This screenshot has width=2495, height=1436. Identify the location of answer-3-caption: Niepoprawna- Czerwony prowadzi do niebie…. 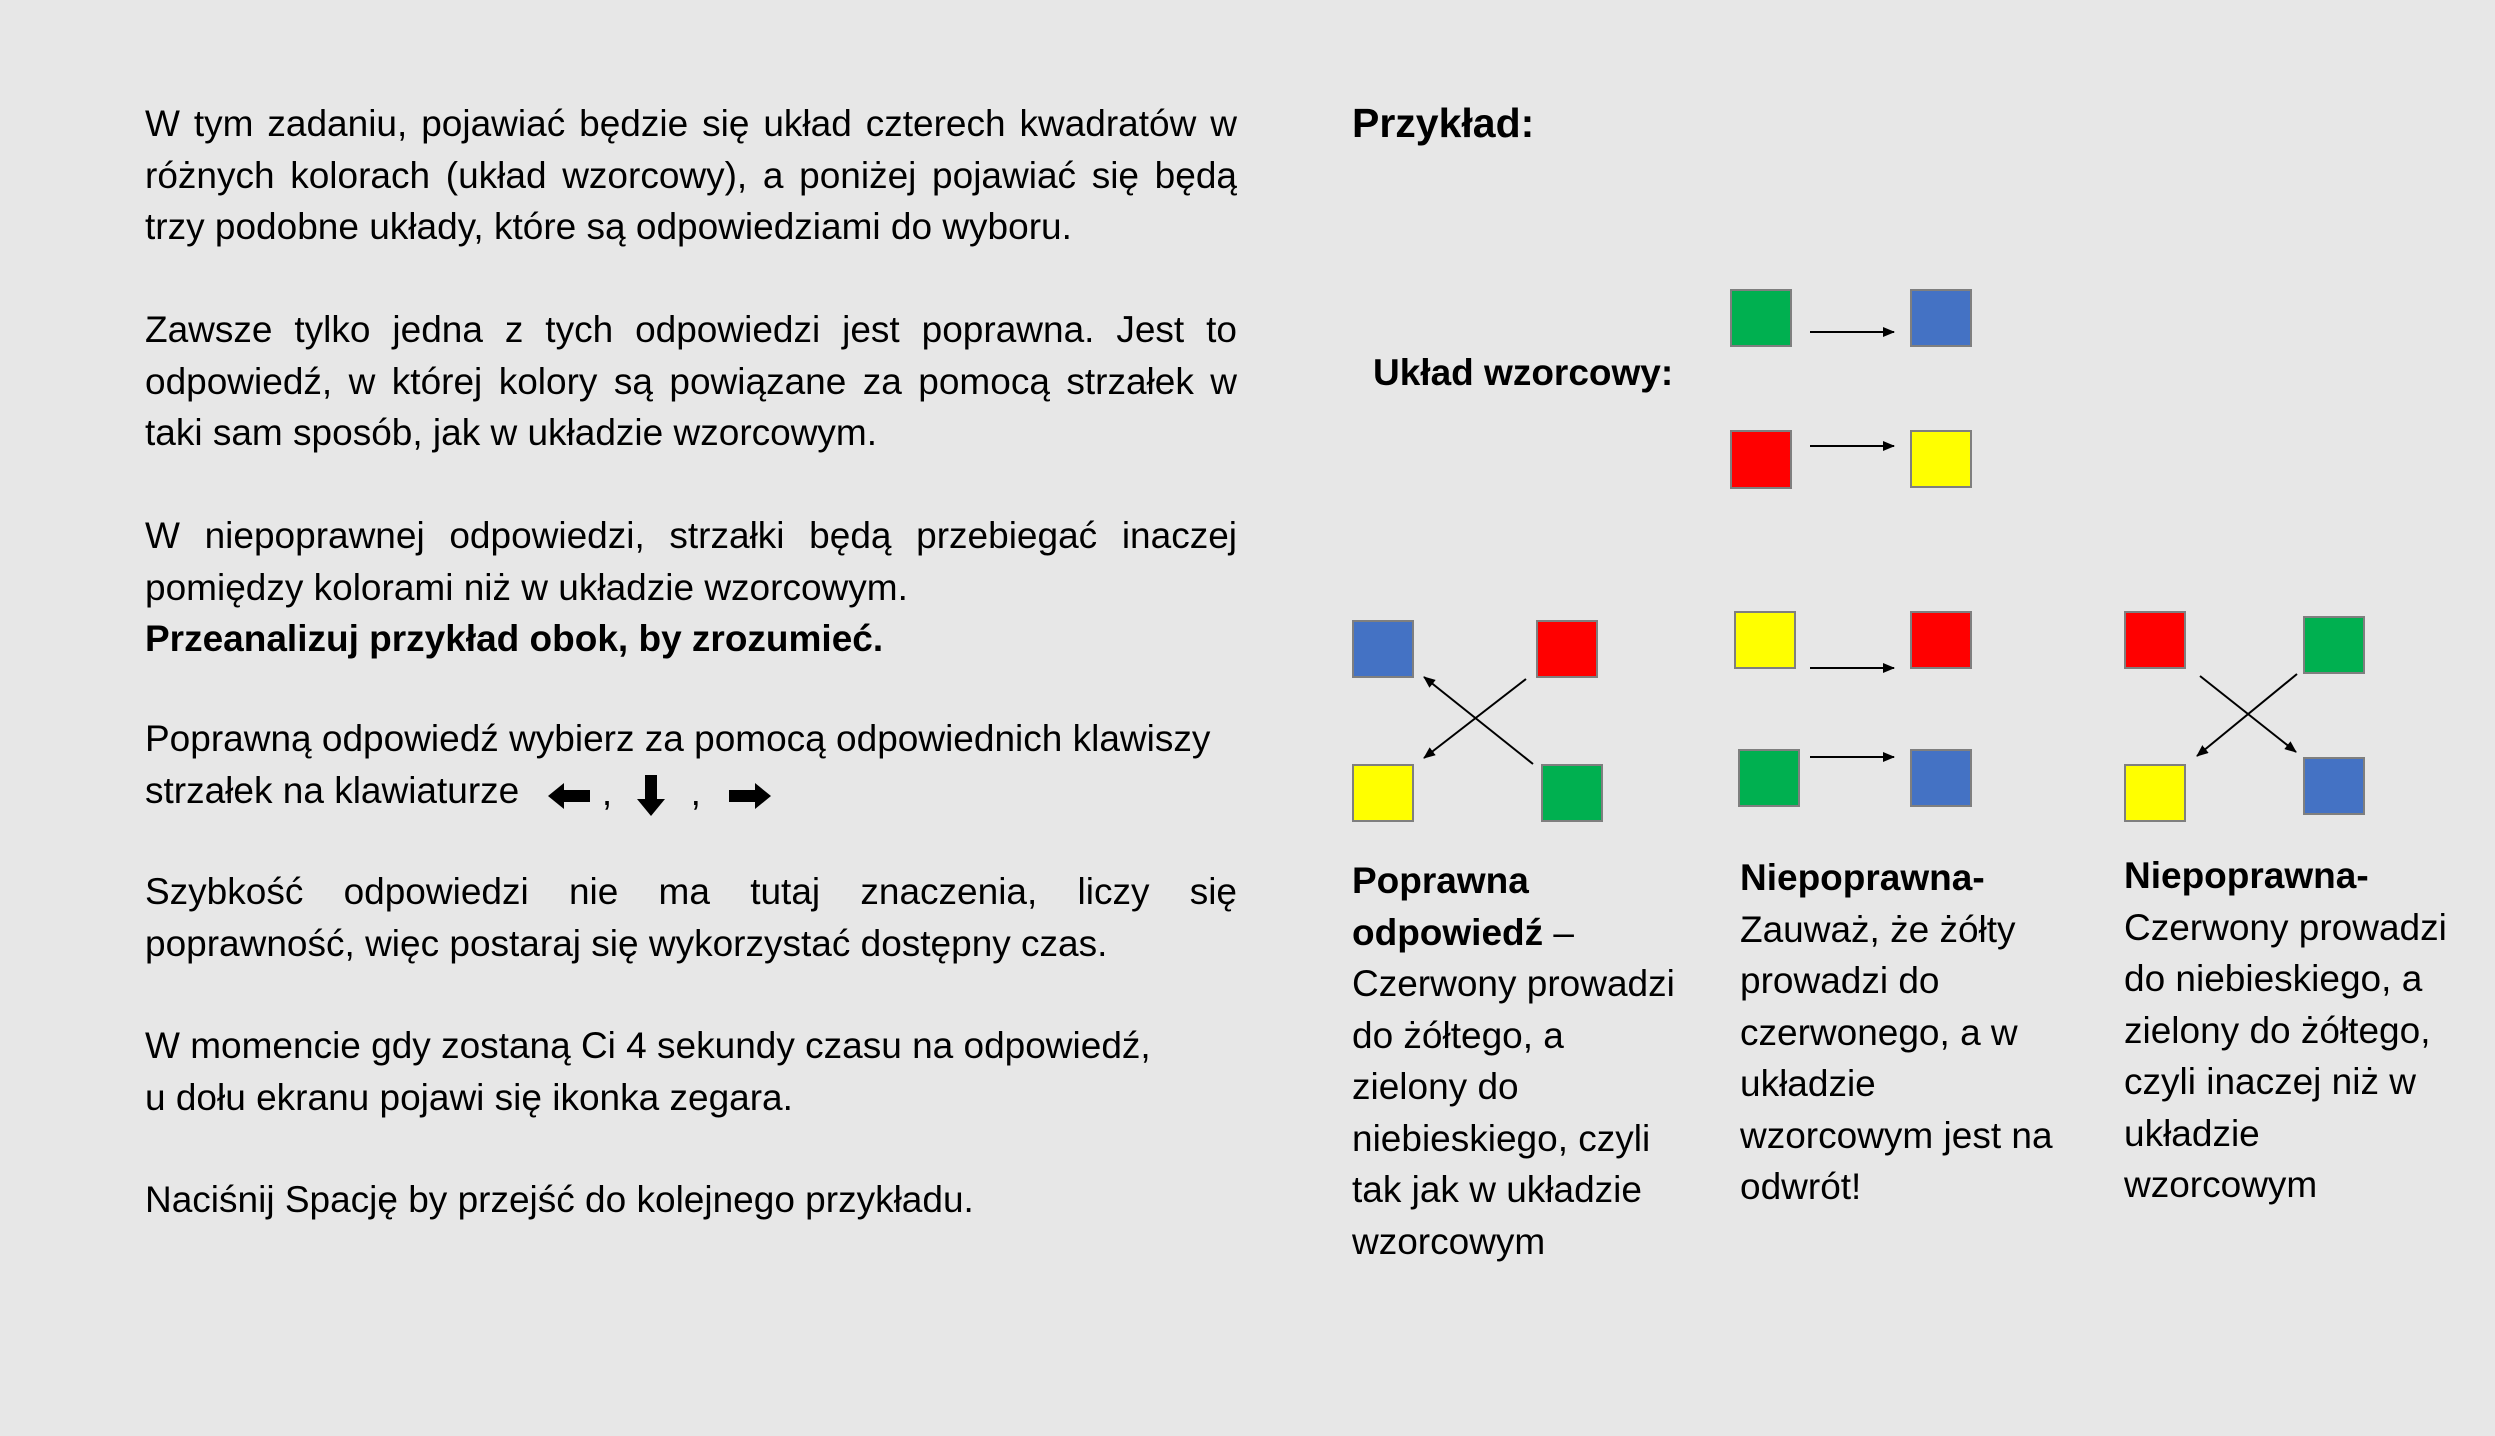
(2289, 1030).